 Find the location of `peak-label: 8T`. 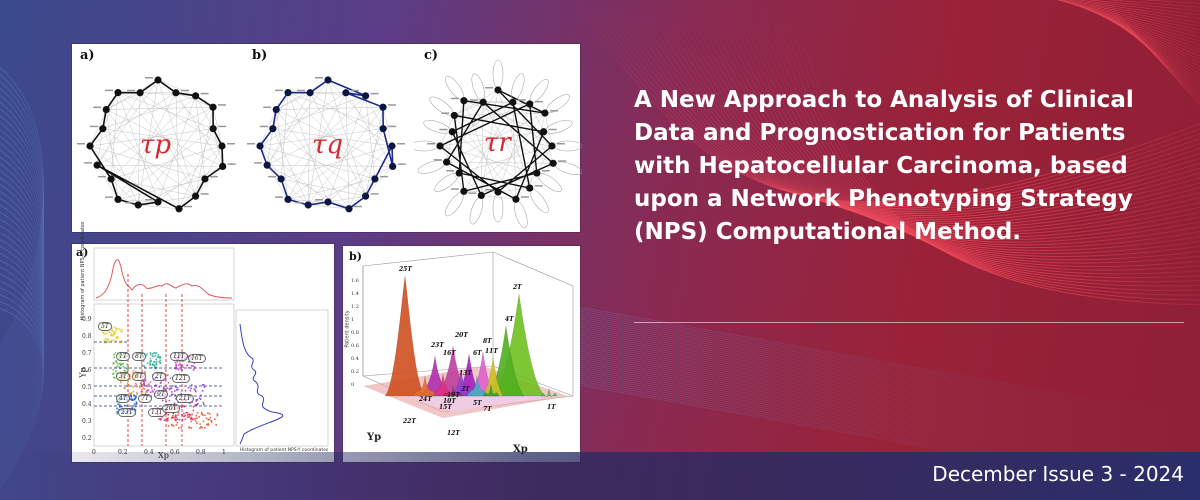

peak-label: 8T is located at coordinates (487, 341).